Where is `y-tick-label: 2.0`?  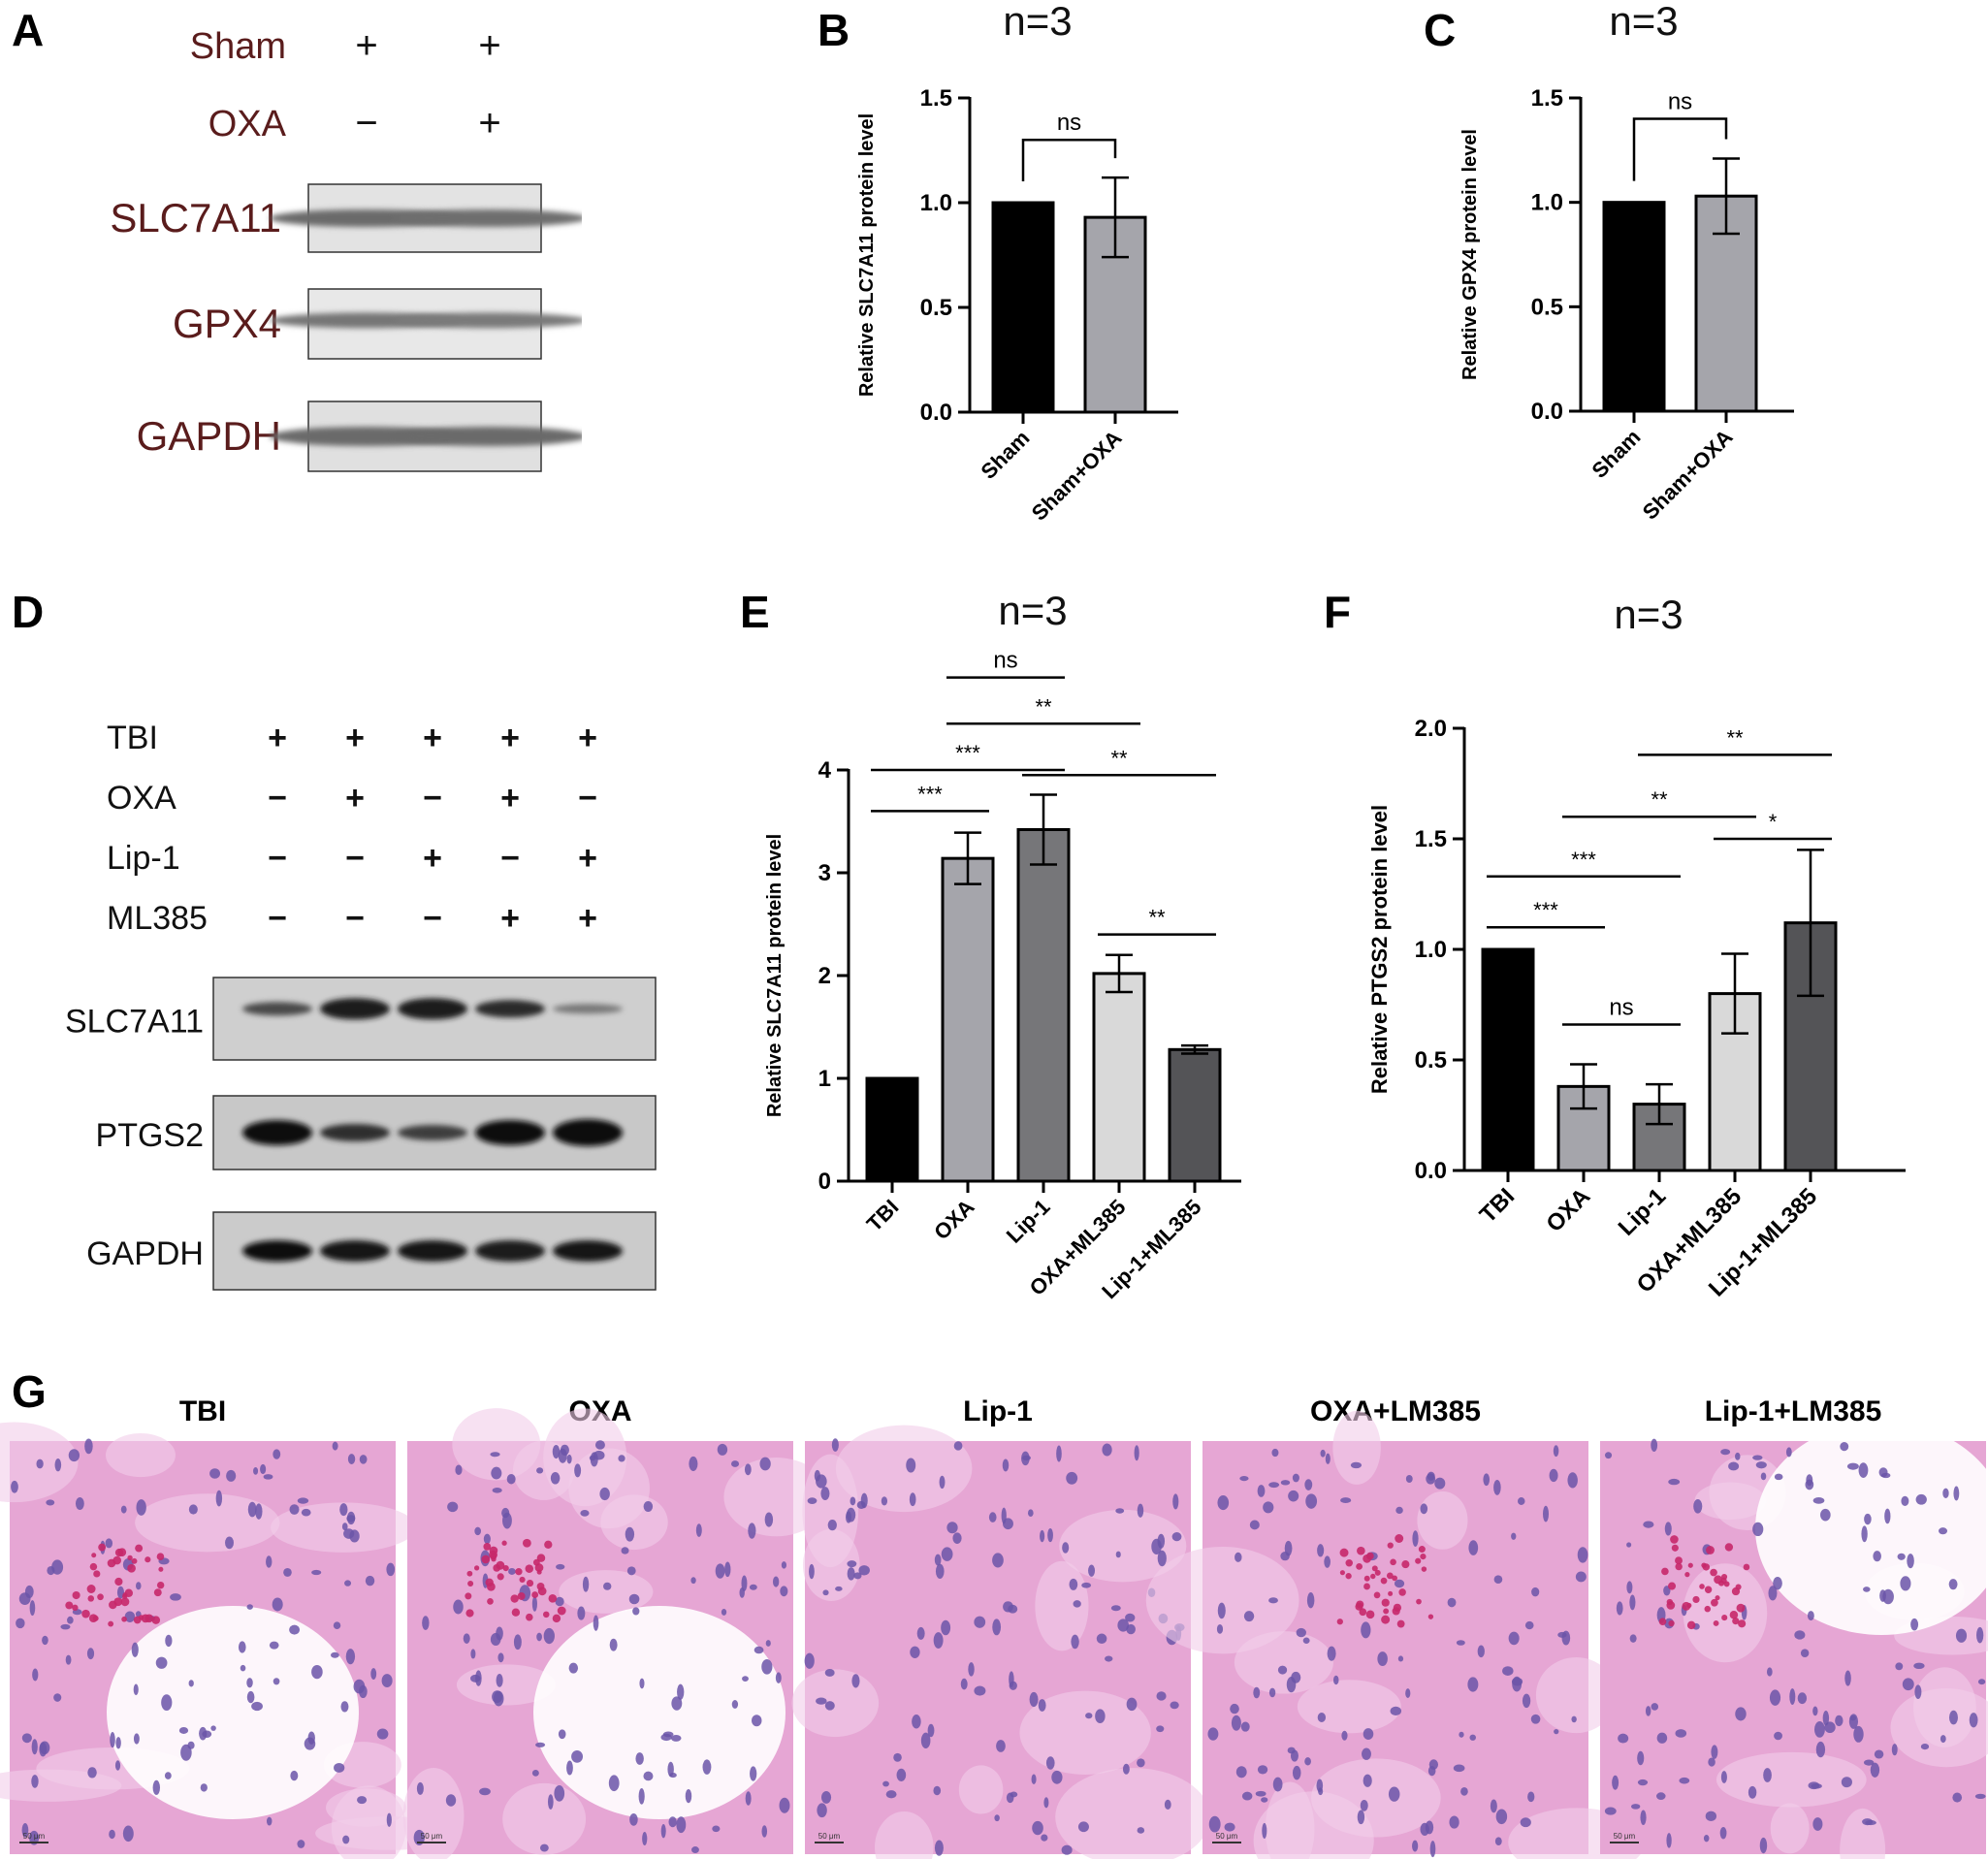 y-tick-label: 2.0 is located at coordinates (1431, 729).